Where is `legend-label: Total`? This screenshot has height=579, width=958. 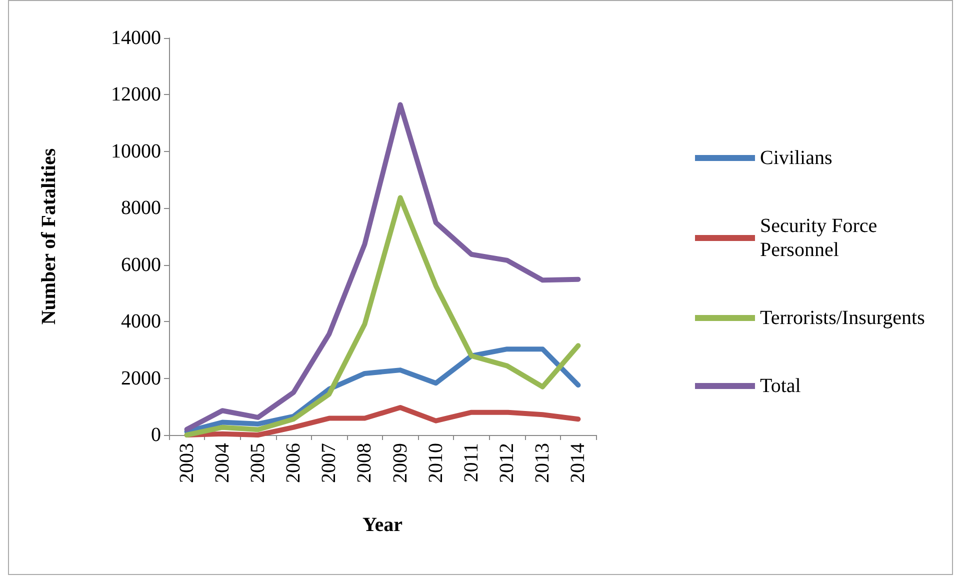
legend-label: Total is located at coordinates (781, 386).